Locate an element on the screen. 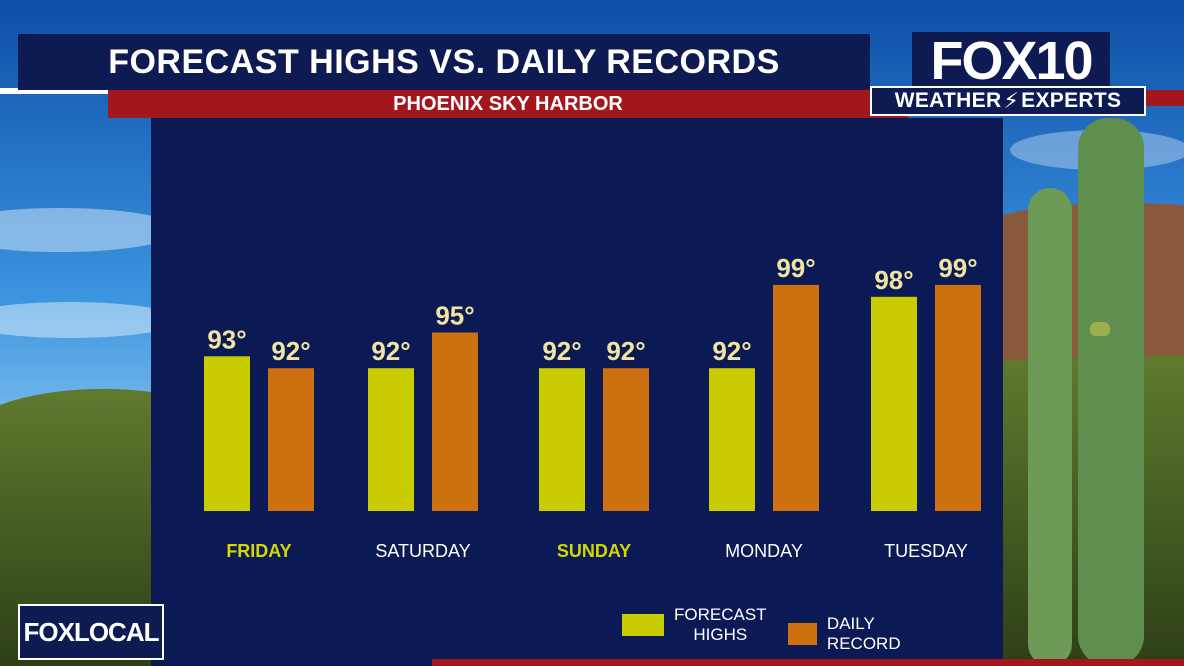 Image resolution: width=1184 pixels, height=666 pixels. forecast-bar-sunday is located at coordinates (562, 439).